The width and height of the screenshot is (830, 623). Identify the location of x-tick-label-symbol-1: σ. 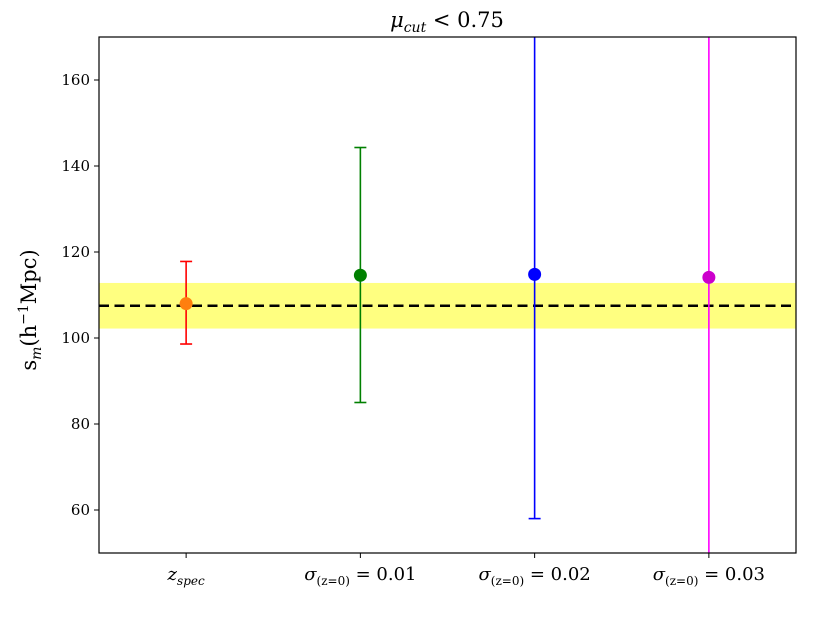
(310, 574).